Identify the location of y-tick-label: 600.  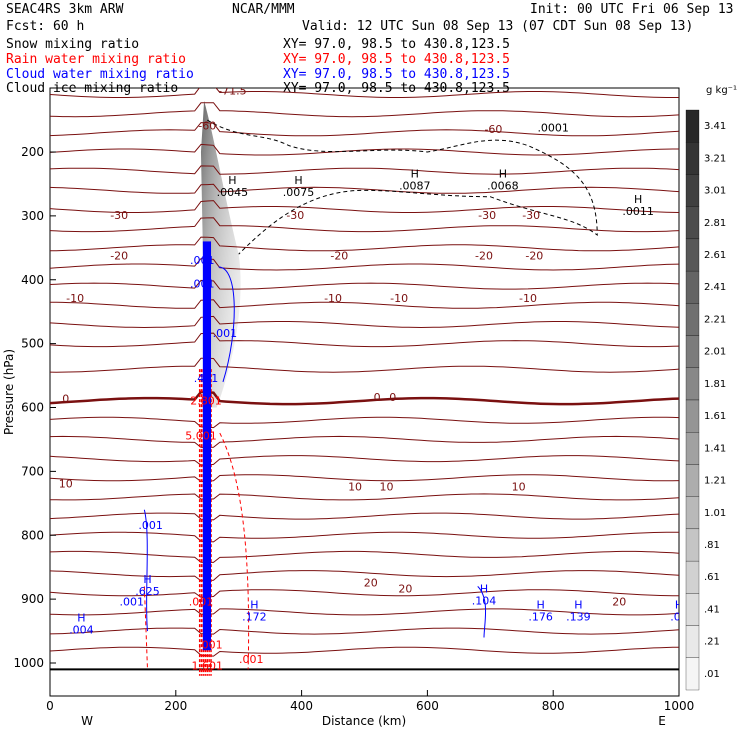
(32, 408).